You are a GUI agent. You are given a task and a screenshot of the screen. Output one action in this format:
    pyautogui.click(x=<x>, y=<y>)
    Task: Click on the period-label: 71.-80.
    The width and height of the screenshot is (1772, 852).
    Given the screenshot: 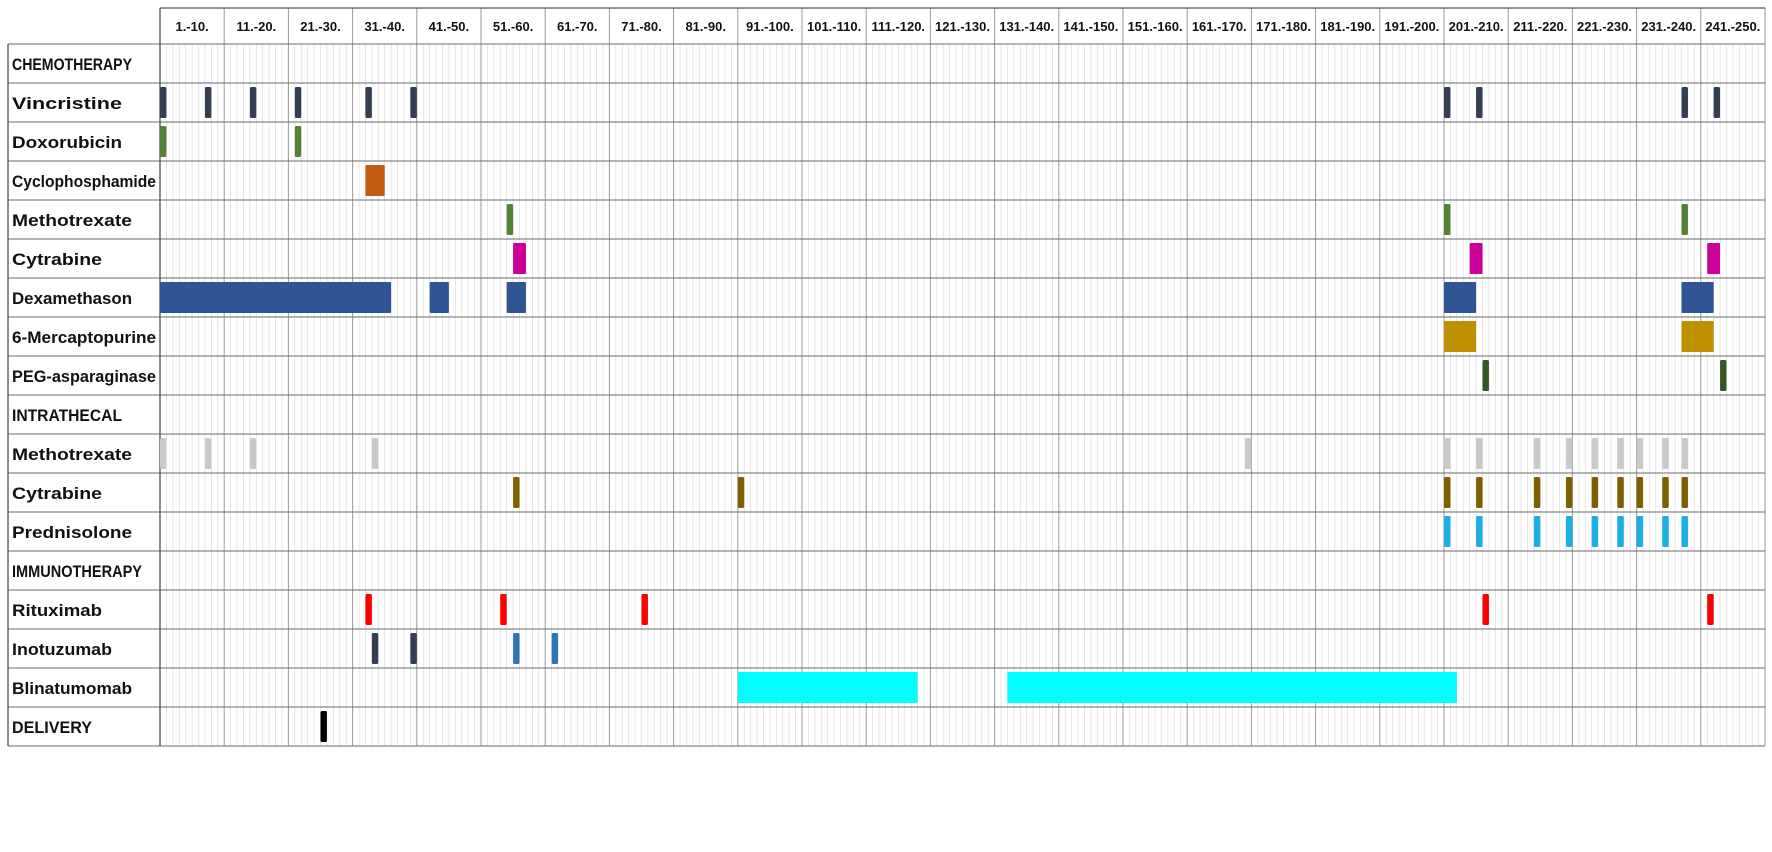 What is the action you would take?
    pyautogui.click(x=641, y=26)
    